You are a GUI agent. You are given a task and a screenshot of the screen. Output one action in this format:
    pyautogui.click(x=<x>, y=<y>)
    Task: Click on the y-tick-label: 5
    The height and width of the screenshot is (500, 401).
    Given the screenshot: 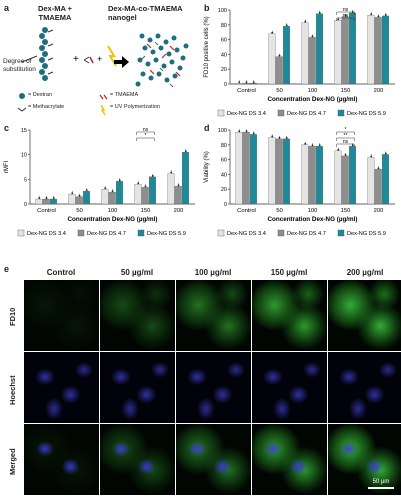 What is the action you would take?
    pyautogui.click(x=25, y=180)
    